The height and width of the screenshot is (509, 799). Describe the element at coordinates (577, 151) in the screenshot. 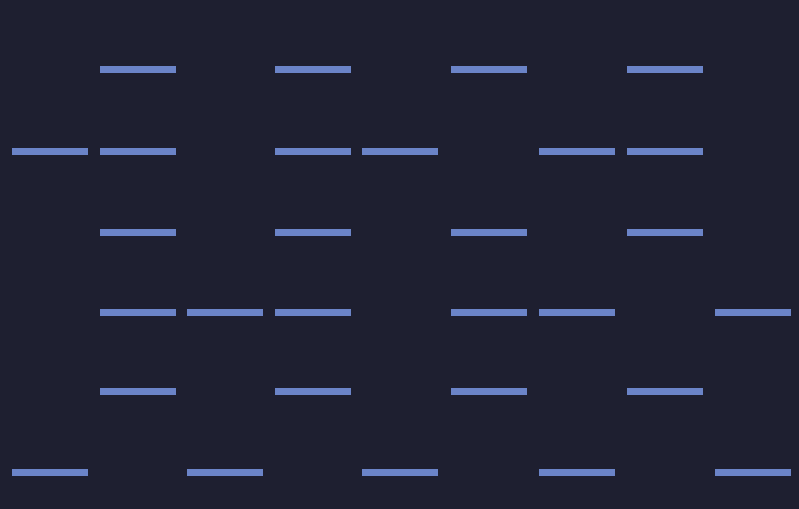

I see `bar-r2-c7` at that location.